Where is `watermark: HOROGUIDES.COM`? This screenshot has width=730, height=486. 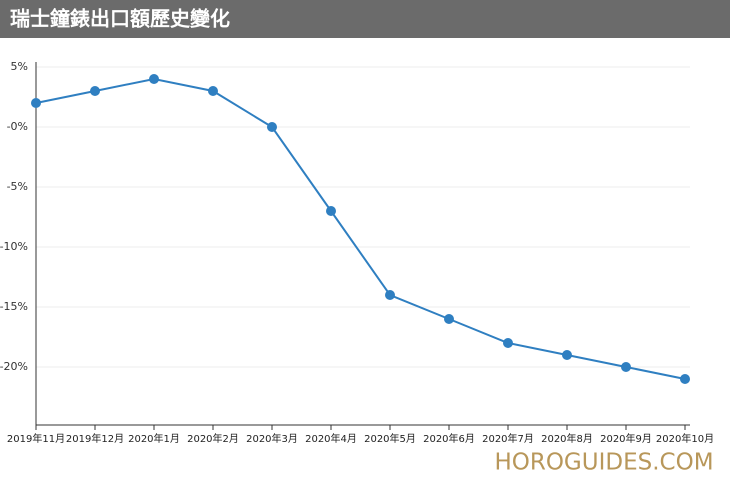
watermark: HOROGUIDES.COM is located at coordinates (603, 463).